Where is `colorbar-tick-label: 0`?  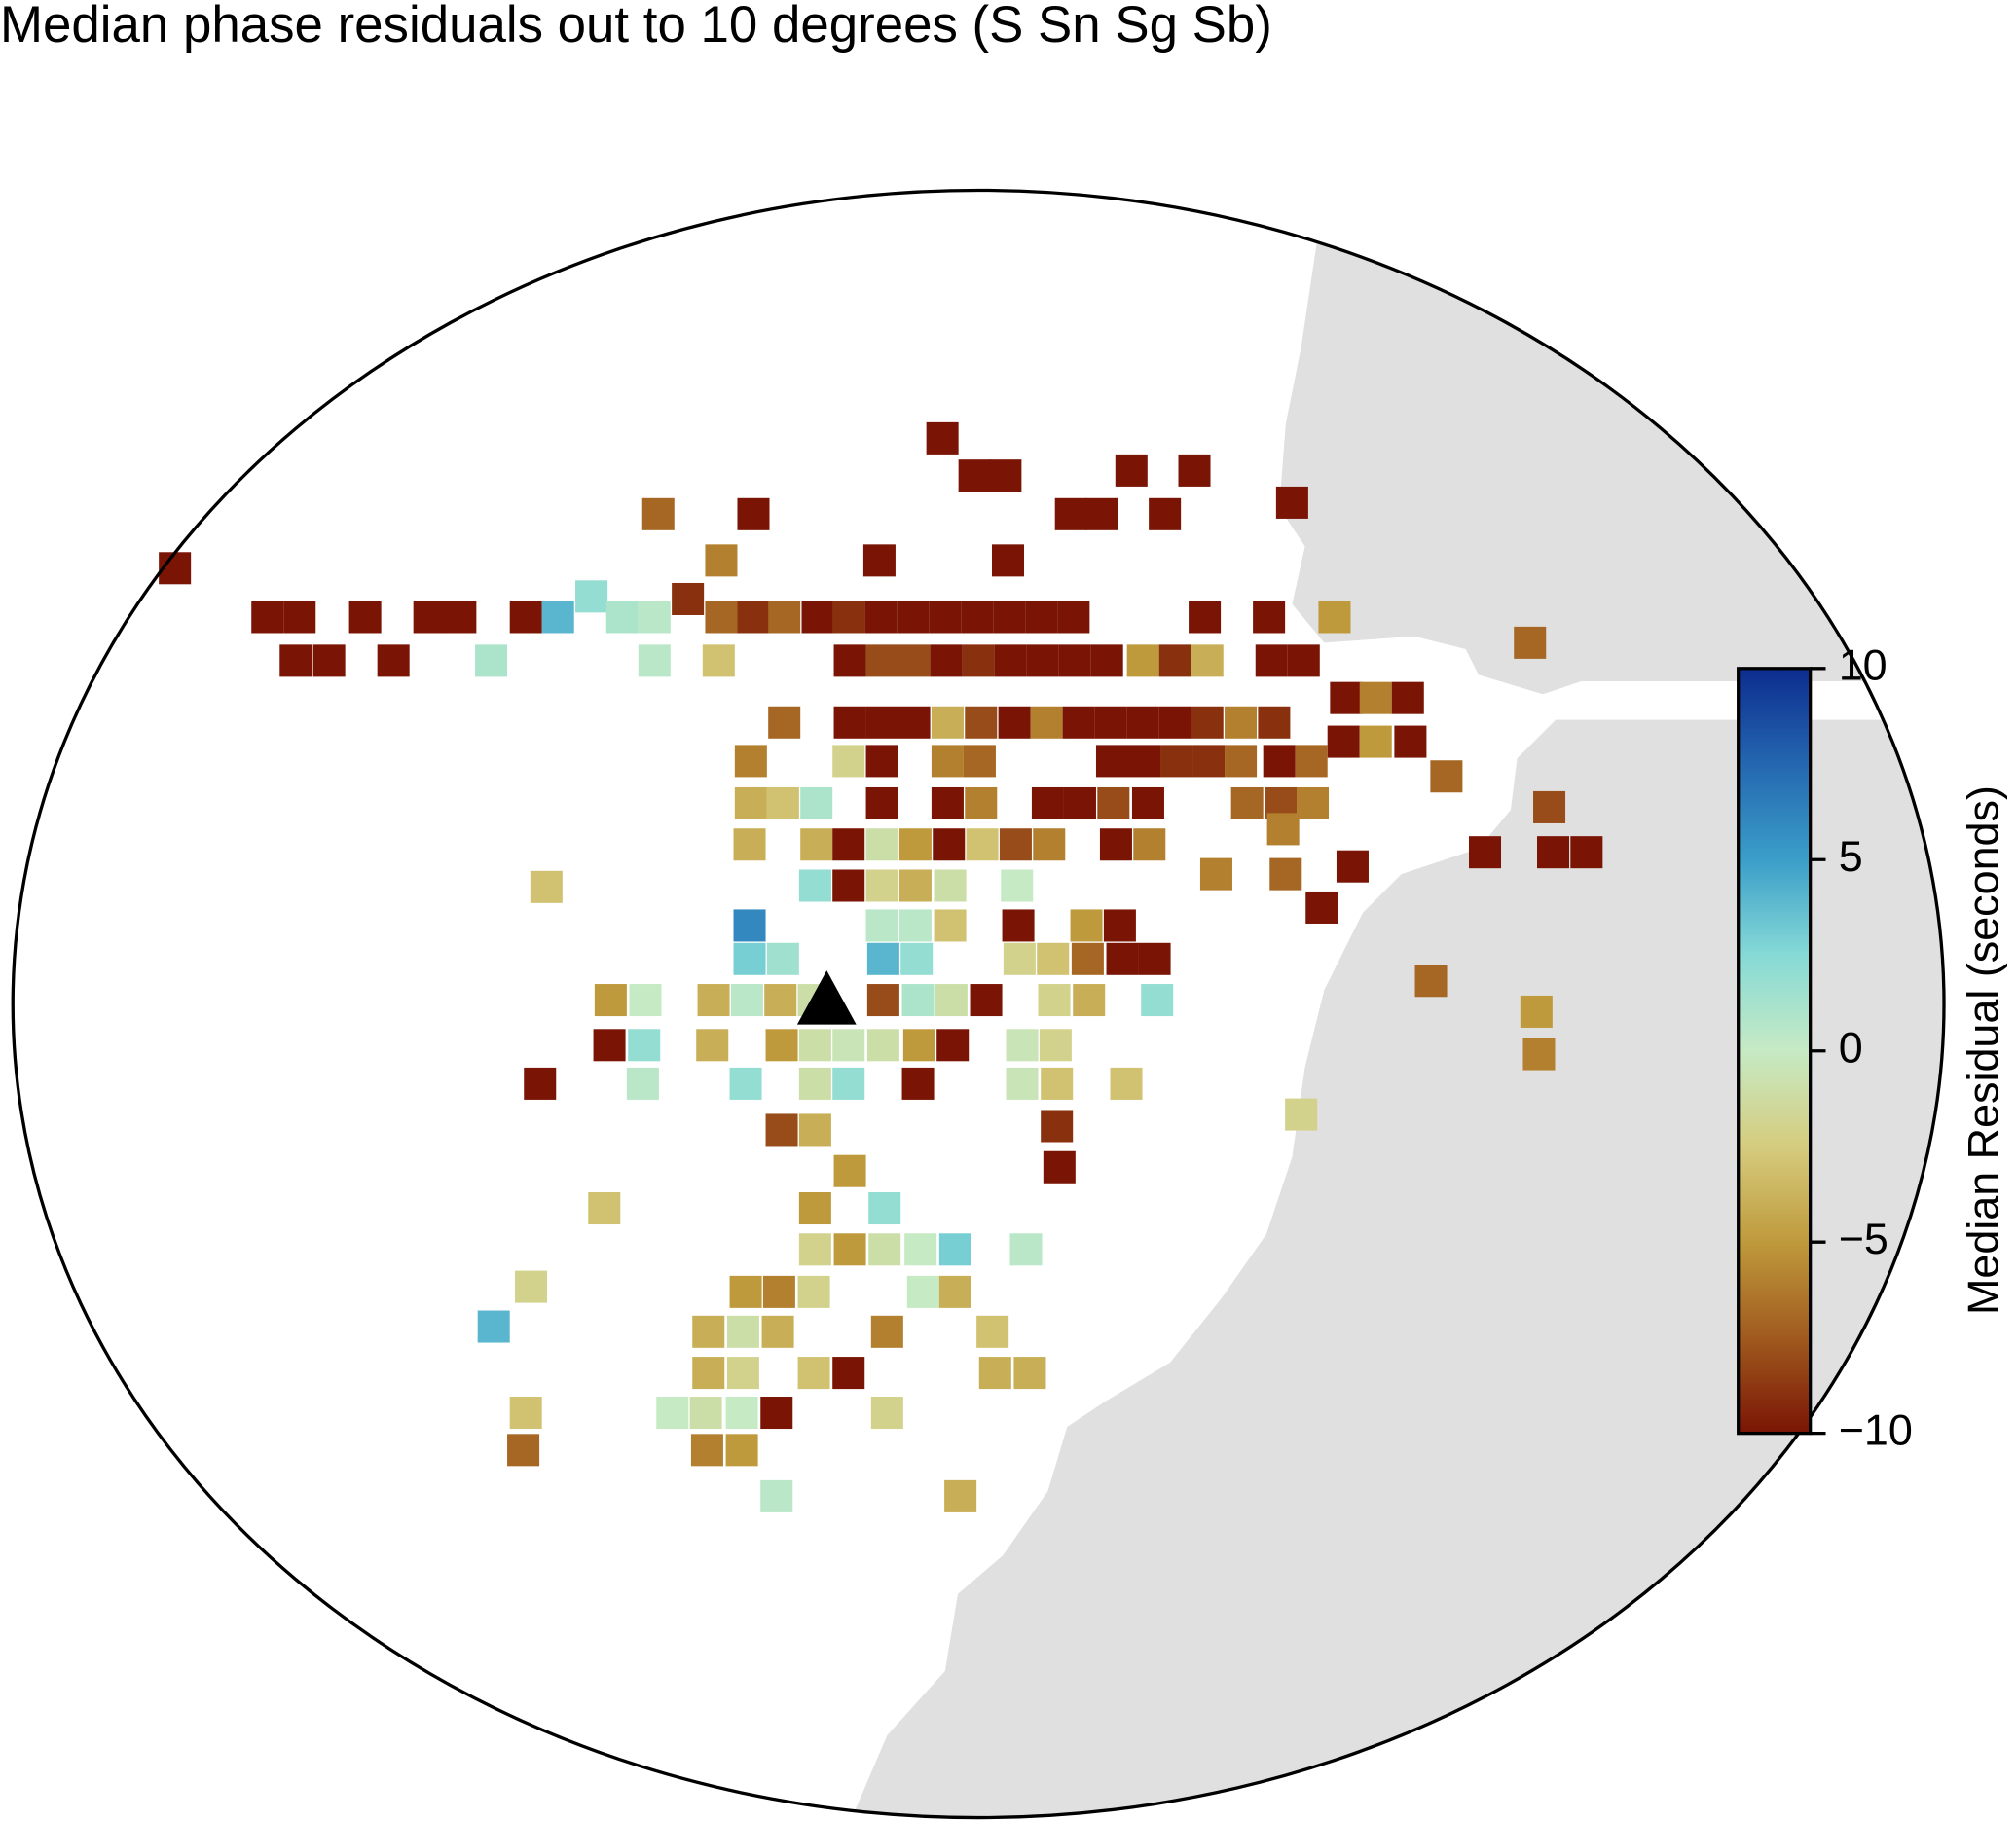
colorbar-tick-label: 0 is located at coordinates (1851, 1048).